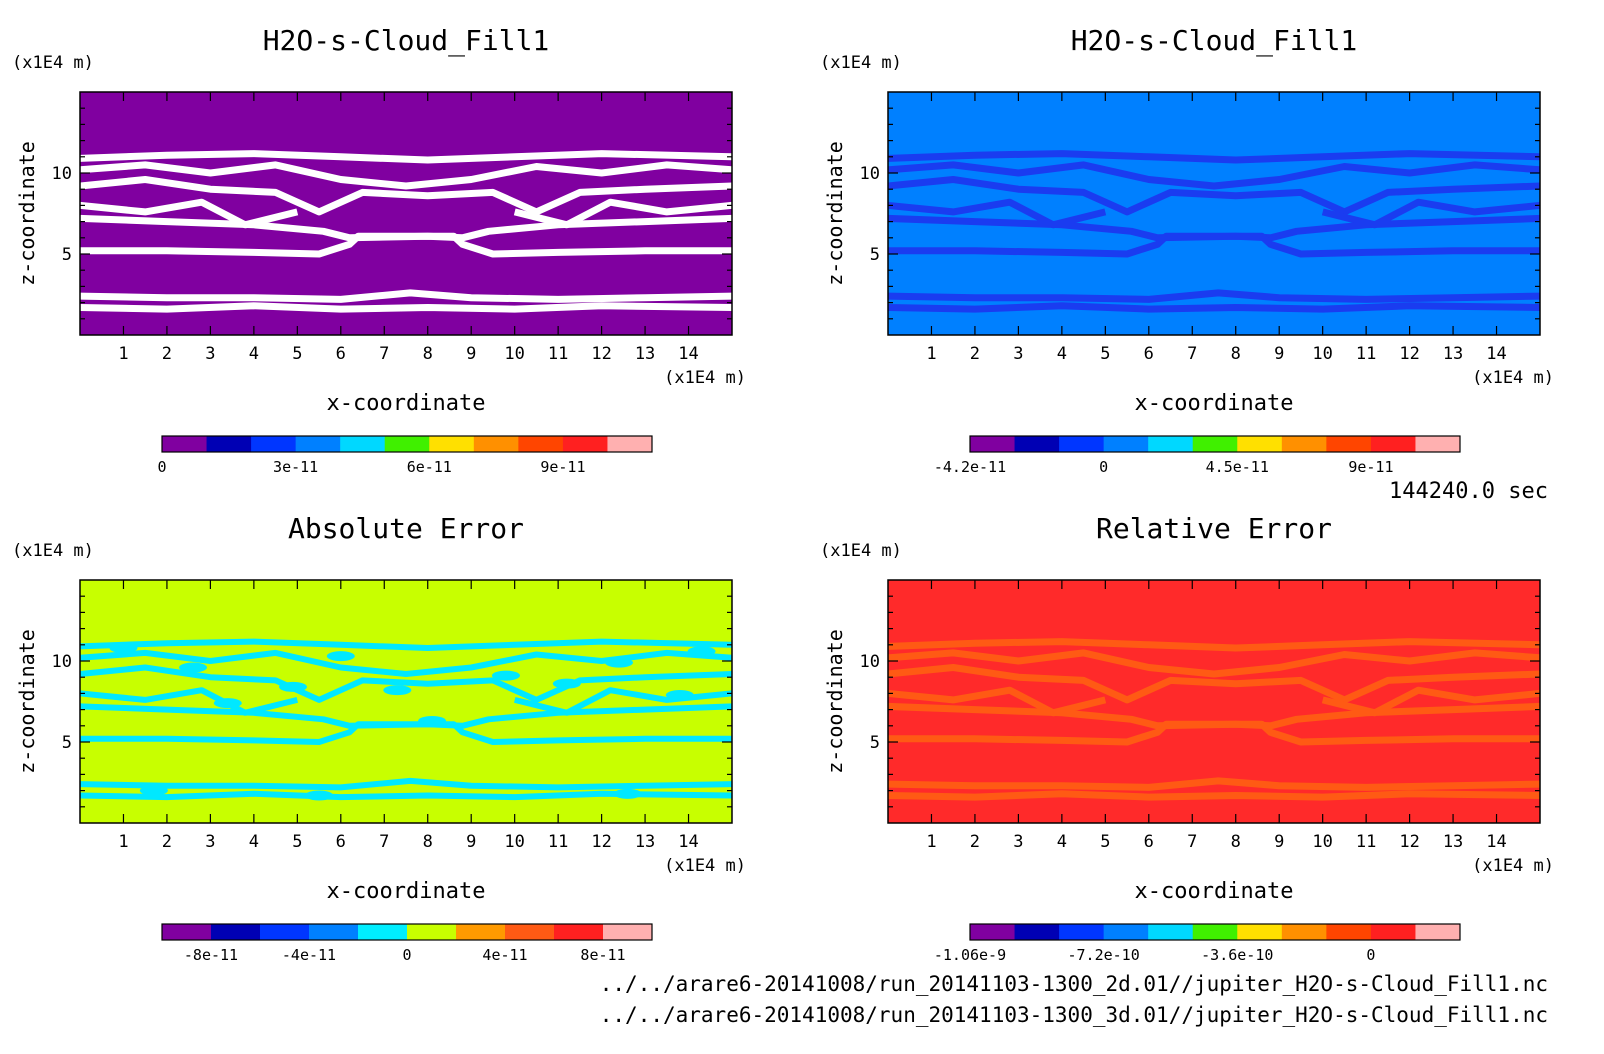 The width and height of the screenshot is (1604, 1054). What do you see at coordinates (161, 467) in the screenshot?
I see `colorbar-label: 0` at bounding box center [161, 467].